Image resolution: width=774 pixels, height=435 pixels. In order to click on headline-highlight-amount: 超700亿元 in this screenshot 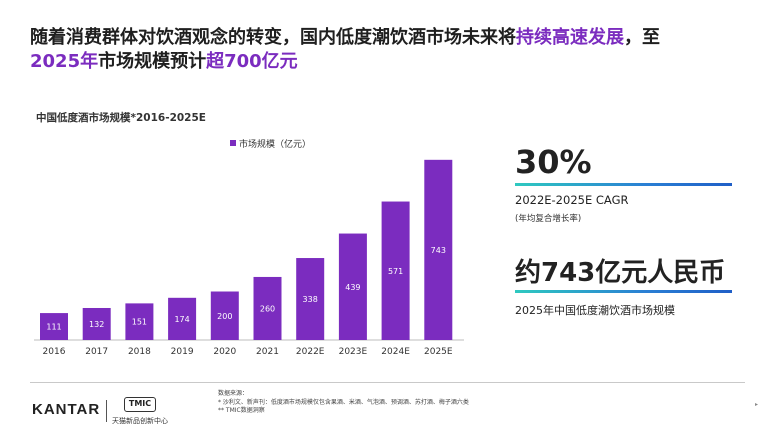, I will do `click(252, 61)`.